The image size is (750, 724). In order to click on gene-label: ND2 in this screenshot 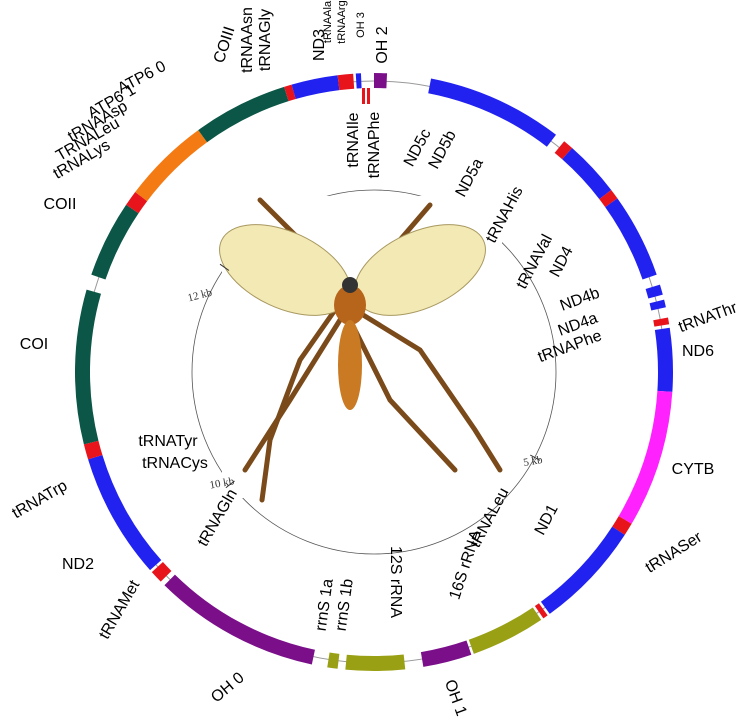, I will do `click(78, 564)`.